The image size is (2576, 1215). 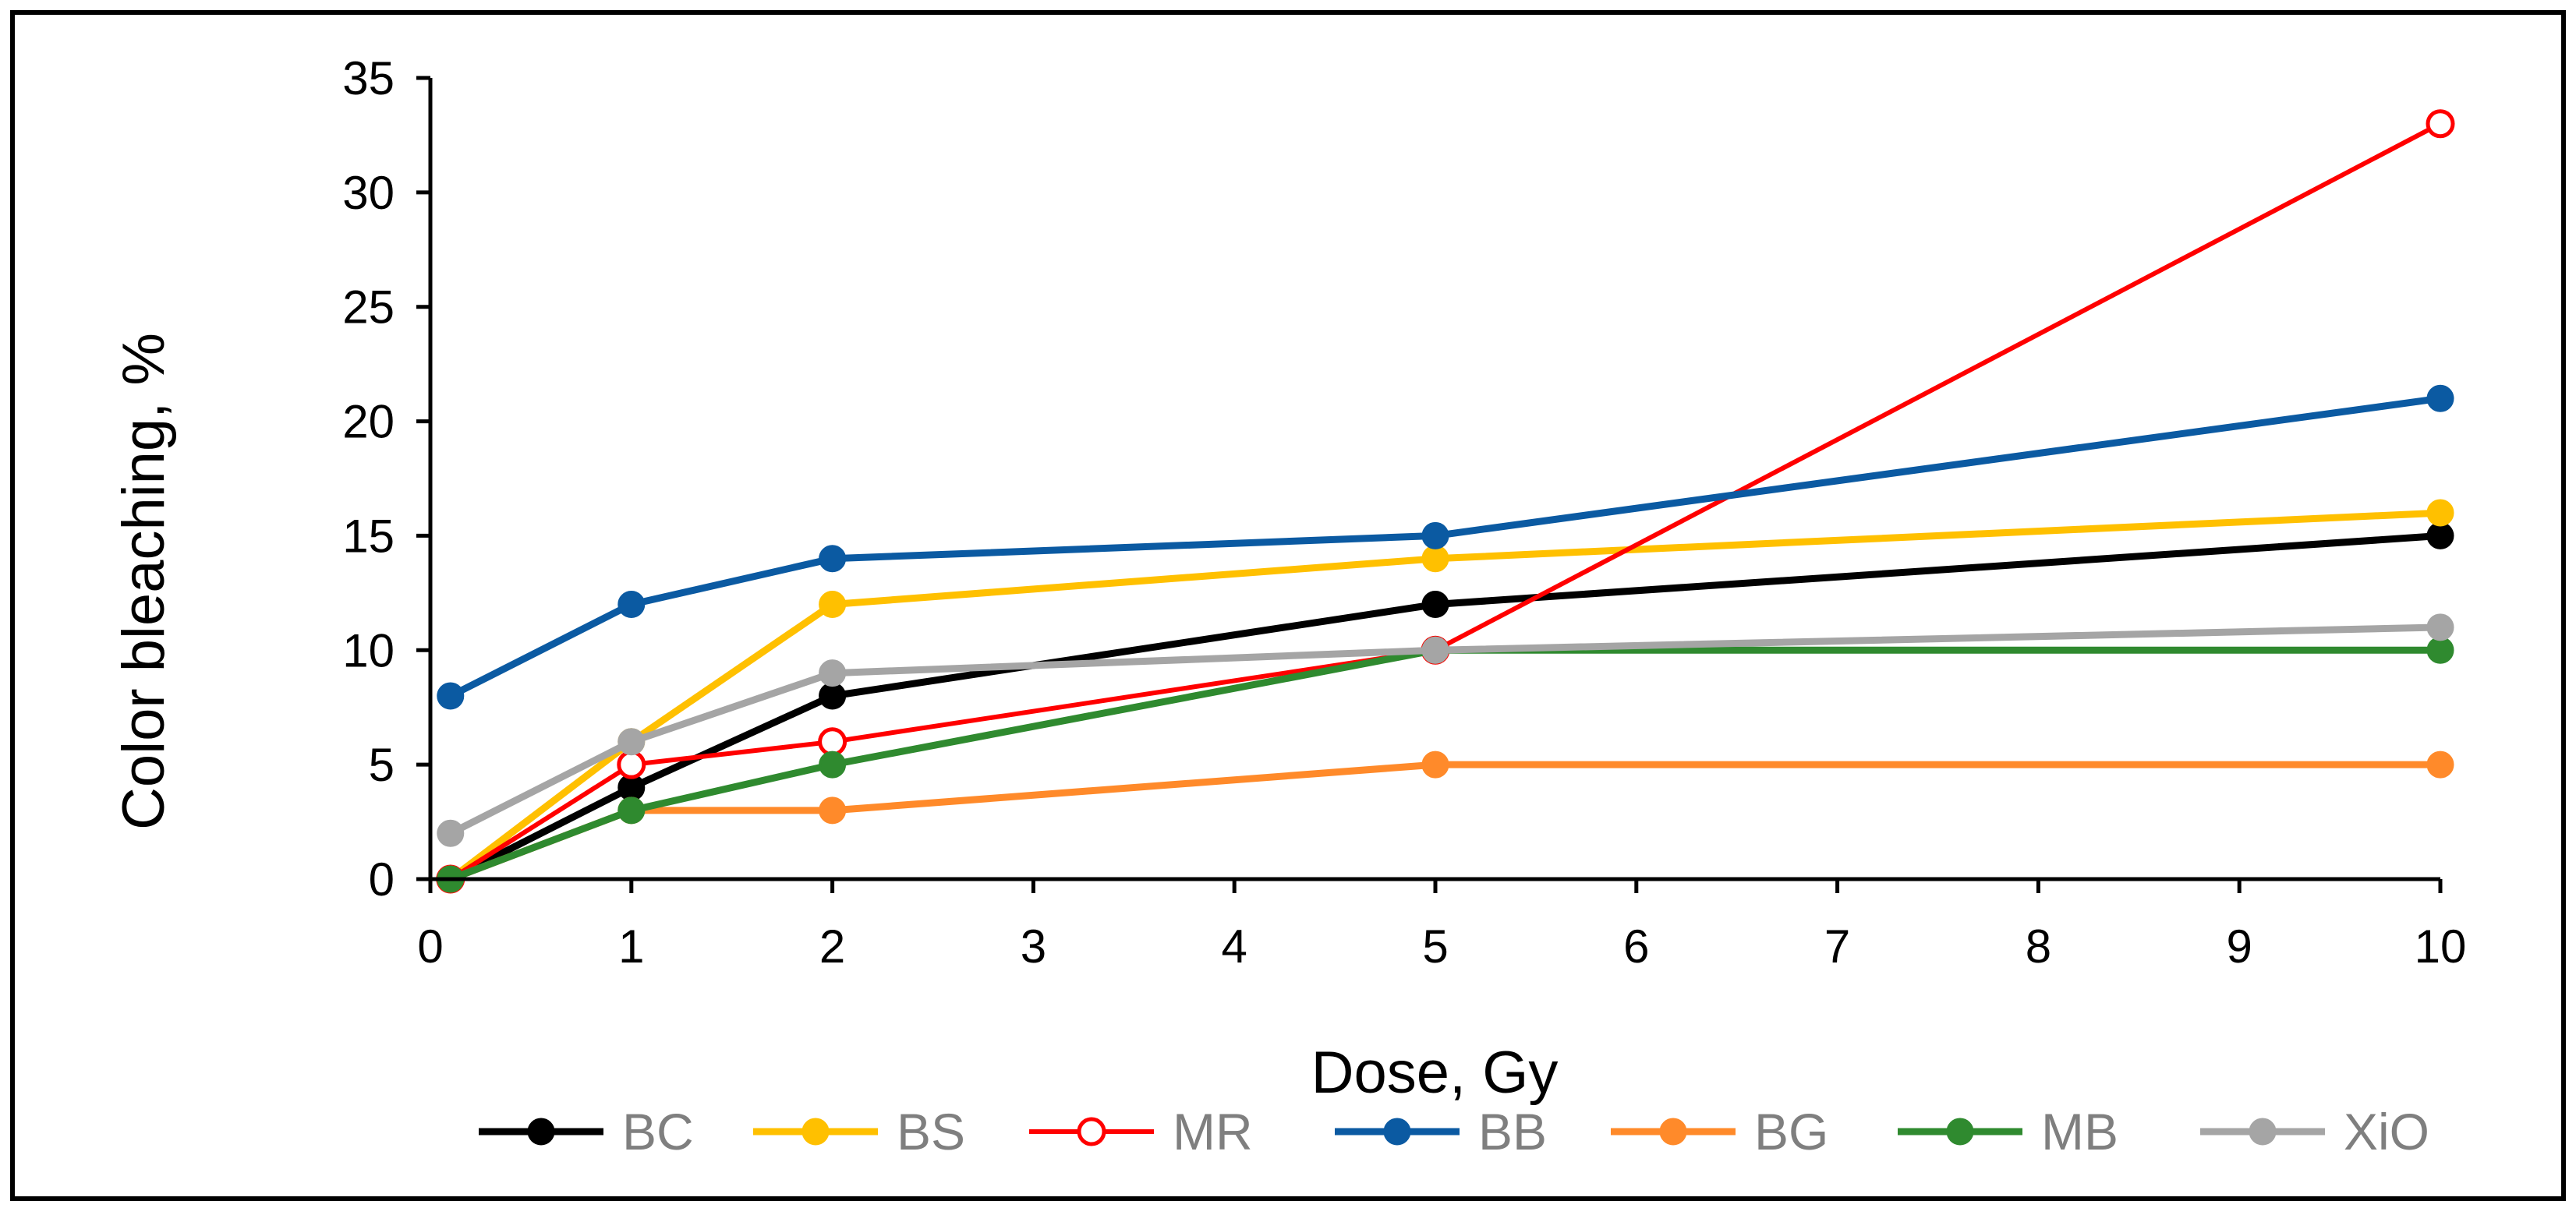 What do you see at coordinates (1435, 946) in the screenshot?
I see `x-tick-label: 5` at bounding box center [1435, 946].